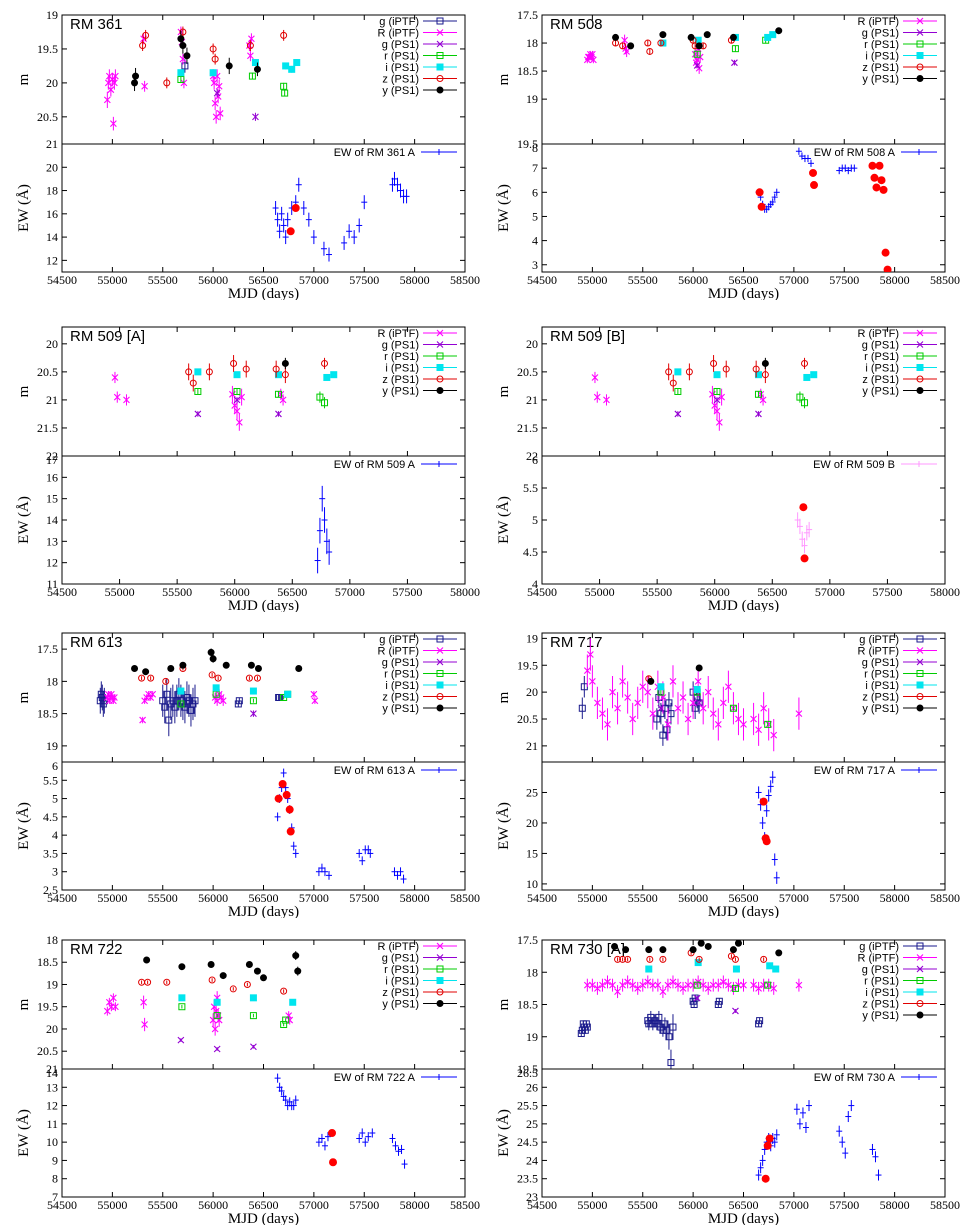 This screenshot has width=965, height=1226. I want to click on xtick-label: 57500, so click(844, 1205).